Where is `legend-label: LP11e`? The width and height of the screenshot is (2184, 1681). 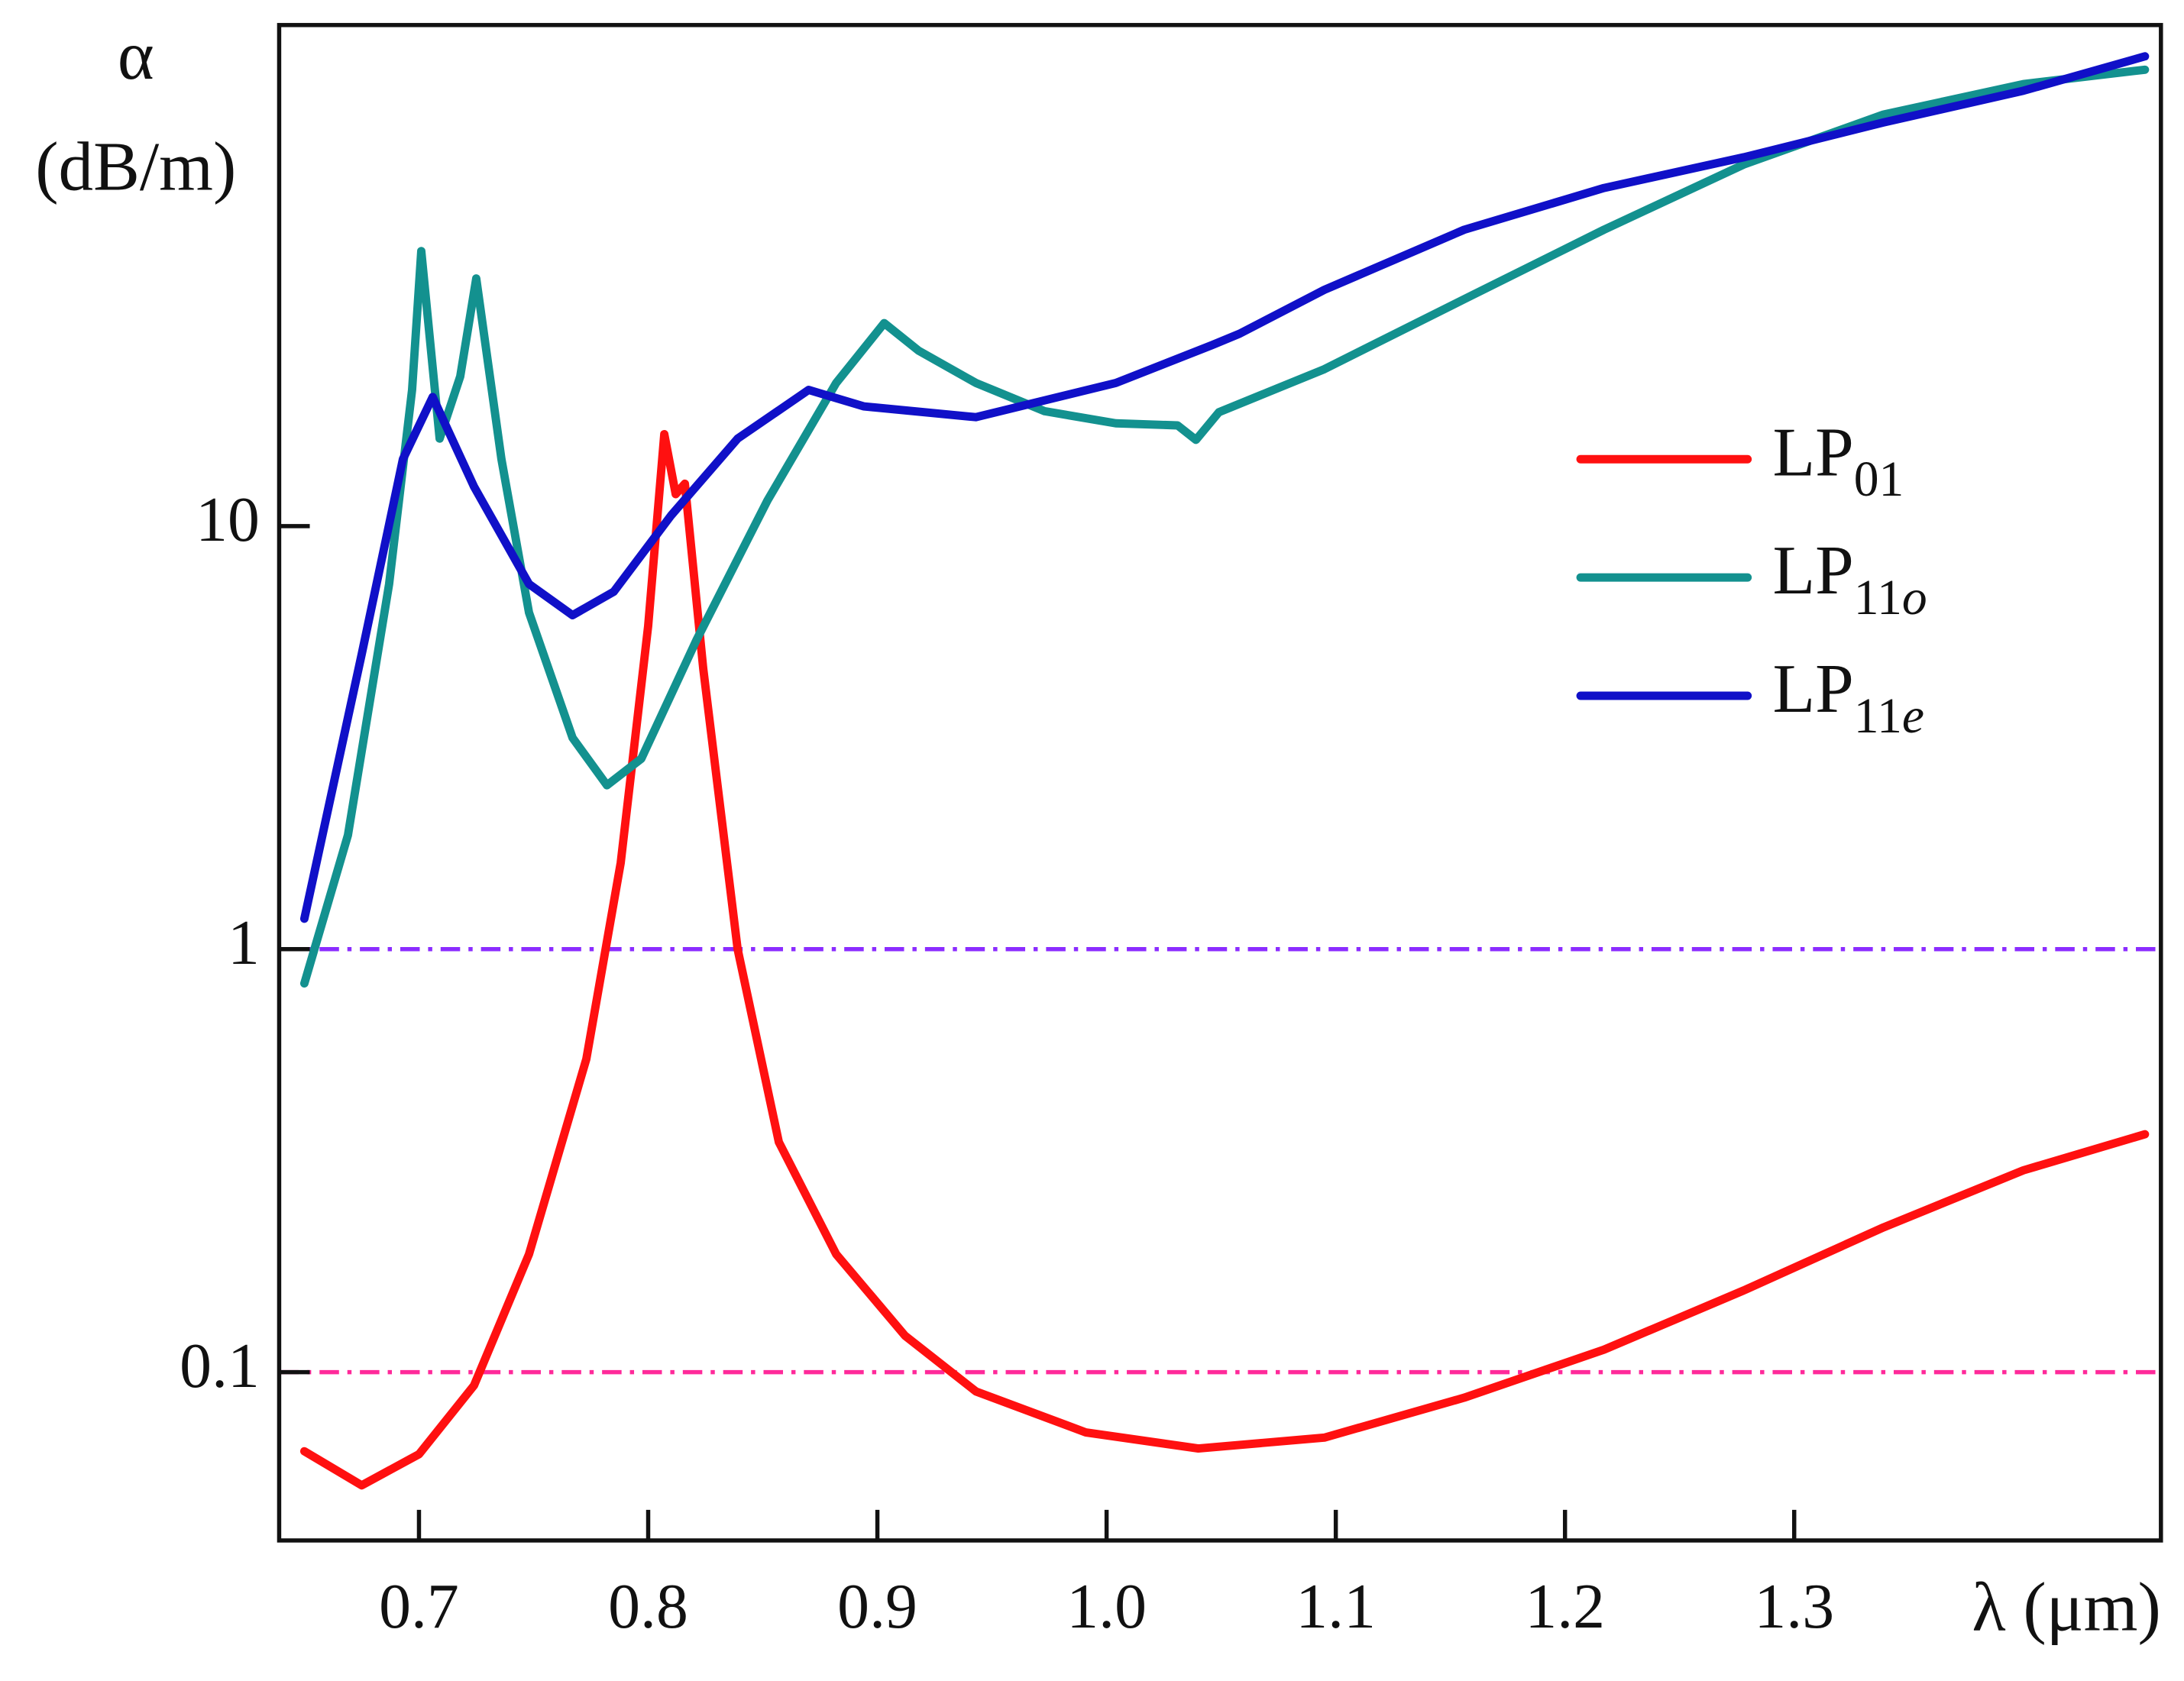
legend-label: LP11e is located at coordinates (1848, 697).